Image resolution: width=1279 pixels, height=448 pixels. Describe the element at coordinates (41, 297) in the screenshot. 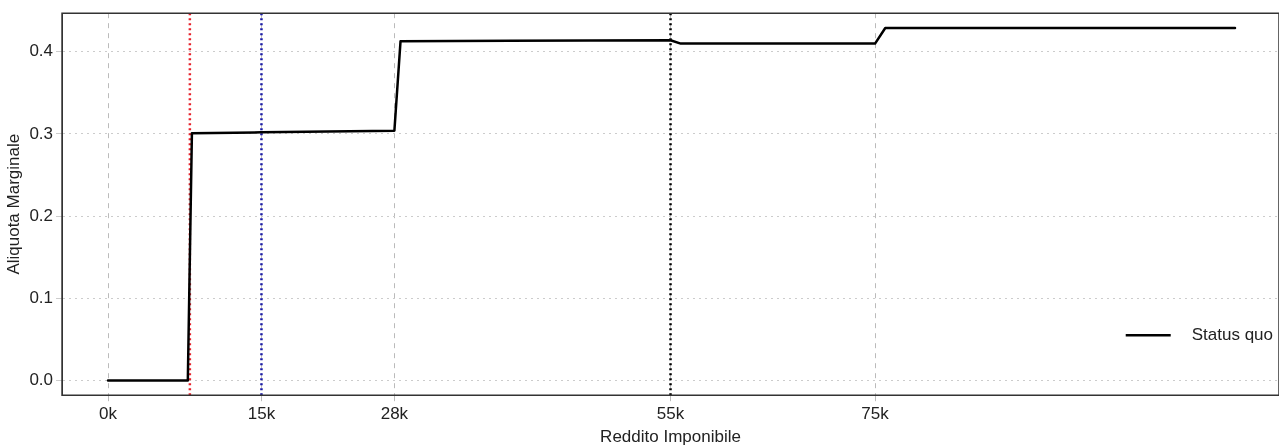

I see `y-tick-label: 0.1` at that location.